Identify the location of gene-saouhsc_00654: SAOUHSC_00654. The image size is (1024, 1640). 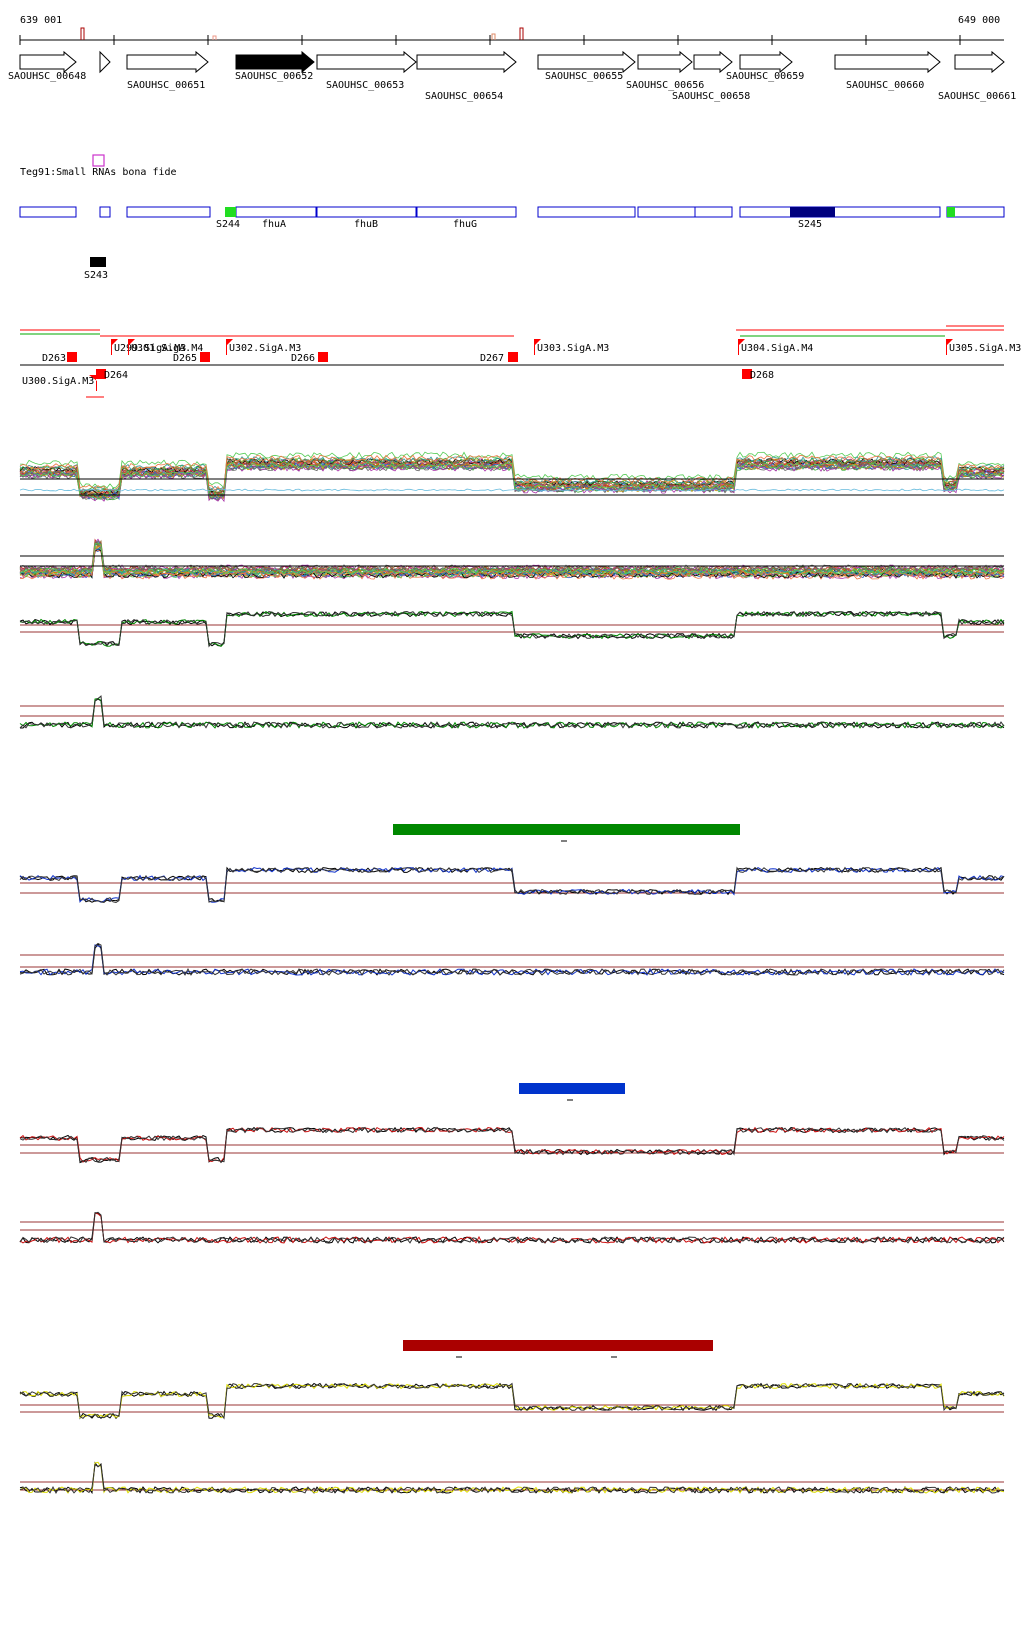
(466, 76).